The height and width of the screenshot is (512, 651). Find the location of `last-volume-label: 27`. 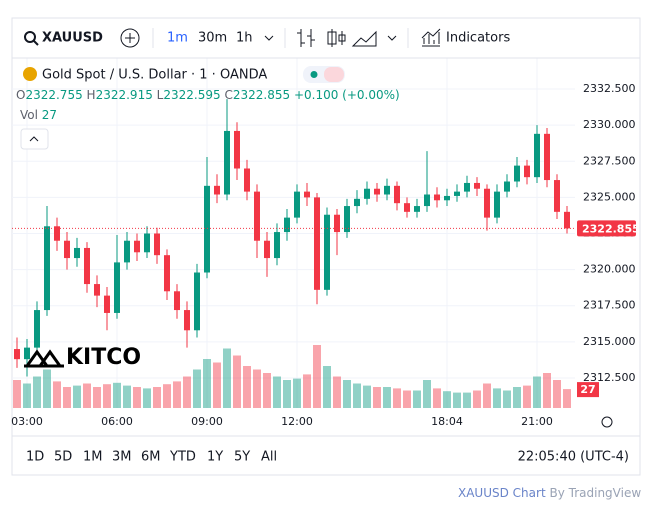

last-volume-label: 27 is located at coordinates (587, 389).